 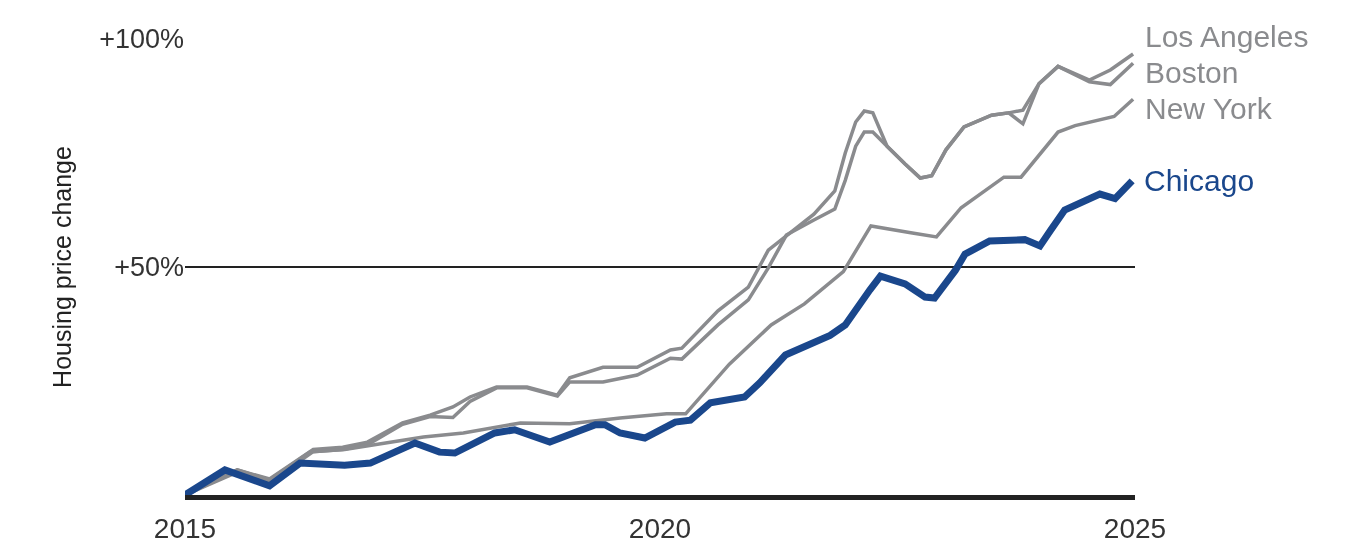 What do you see at coordinates (61, 267) in the screenshot?
I see `y-axis-title: Housing price change` at bounding box center [61, 267].